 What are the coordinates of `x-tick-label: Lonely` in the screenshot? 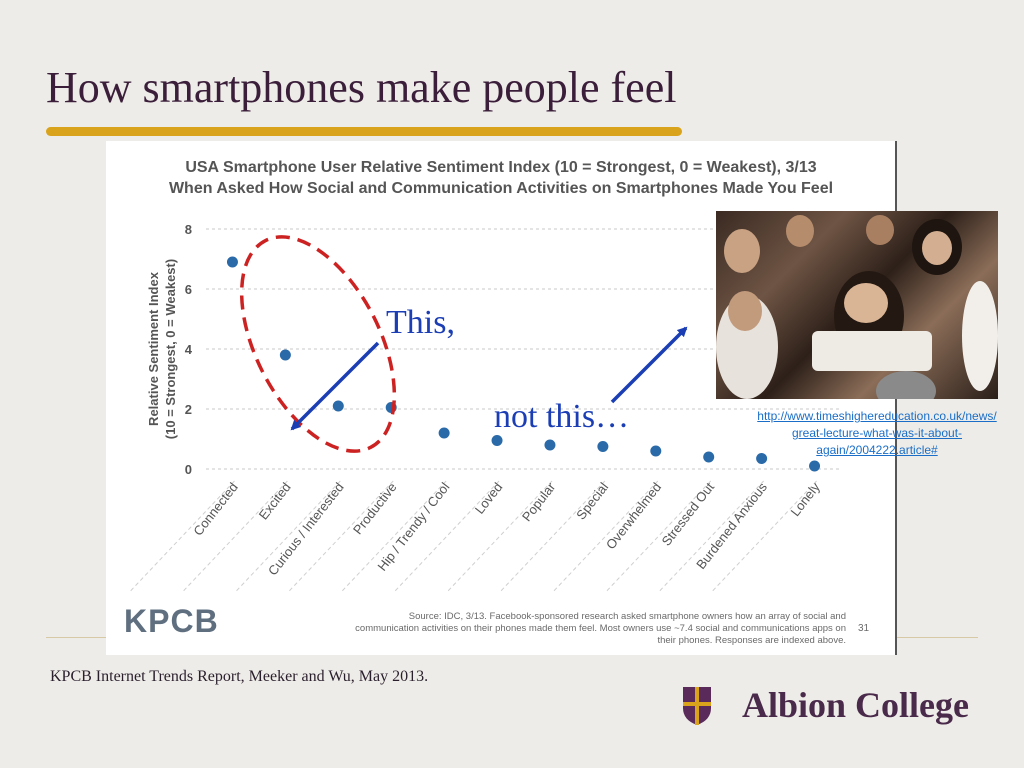 It's located at (805, 499).